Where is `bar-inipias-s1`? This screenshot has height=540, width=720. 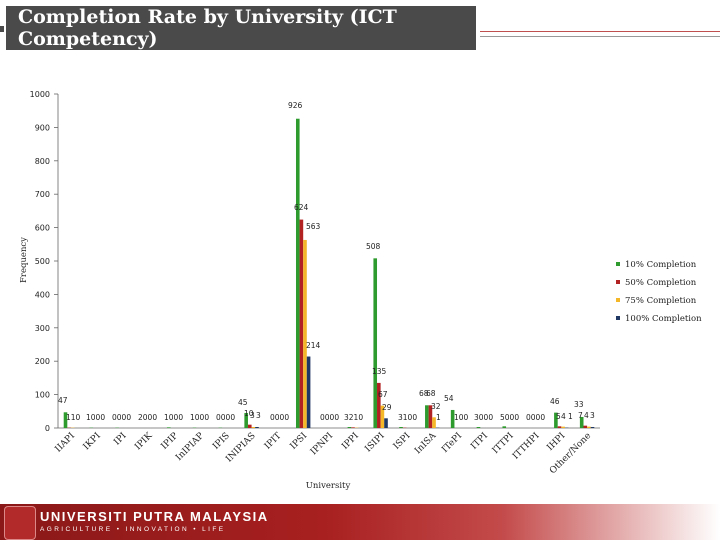
bar-inipias-s1 is located at coordinates (246, 420).